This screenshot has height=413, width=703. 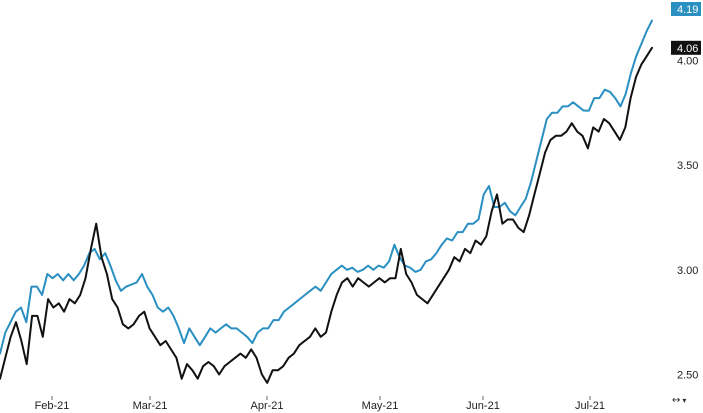 What do you see at coordinates (380, 406) in the screenshot?
I see `x-tick-label: May-21` at bounding box center [380, 406].